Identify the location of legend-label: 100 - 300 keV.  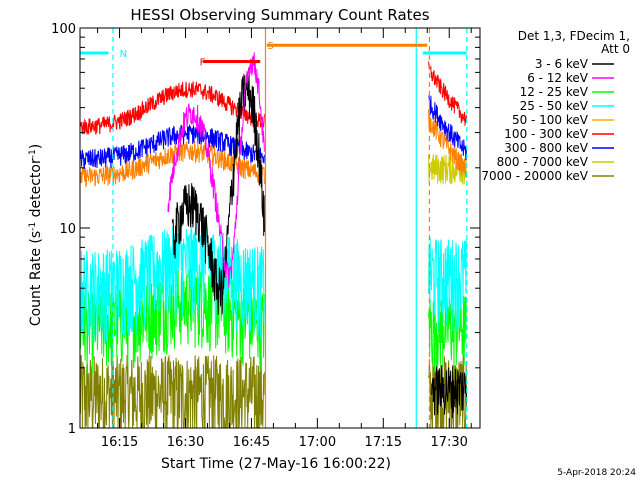
(546, 134).